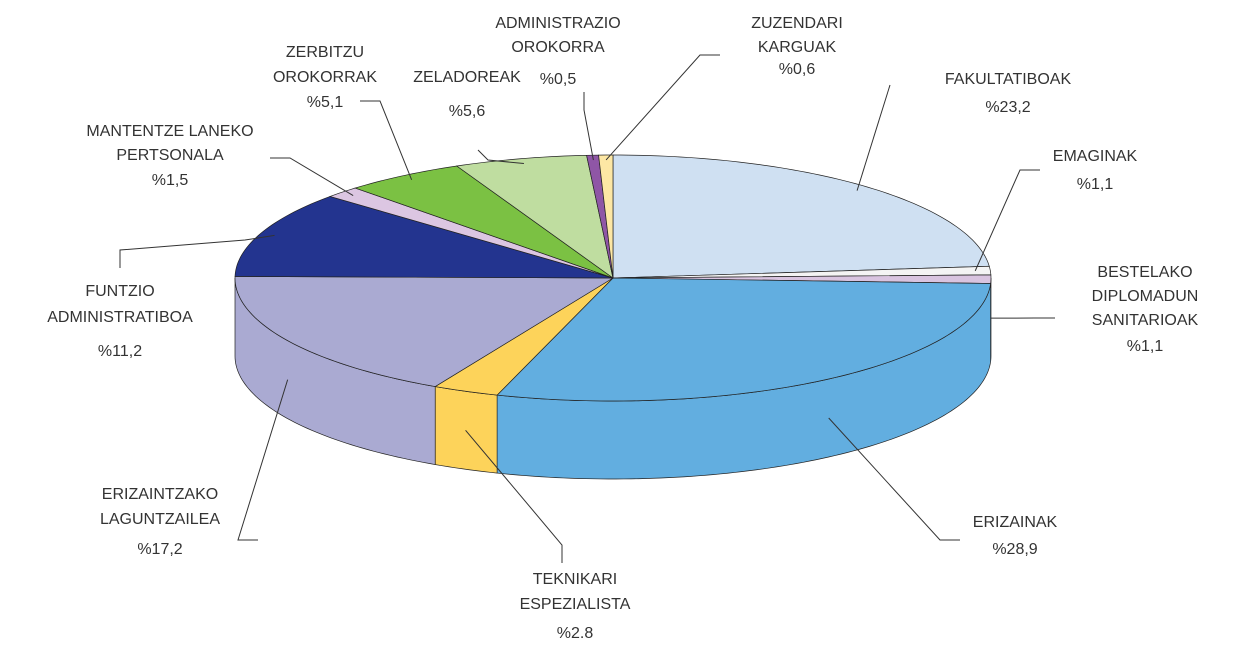 This screenshot has width=1234, height=645. What do you see at coordinates (1008, 79) in the screenshot?
I see `slice-label: FAKULTATIBOAK` at bounding box center [1008, 79].